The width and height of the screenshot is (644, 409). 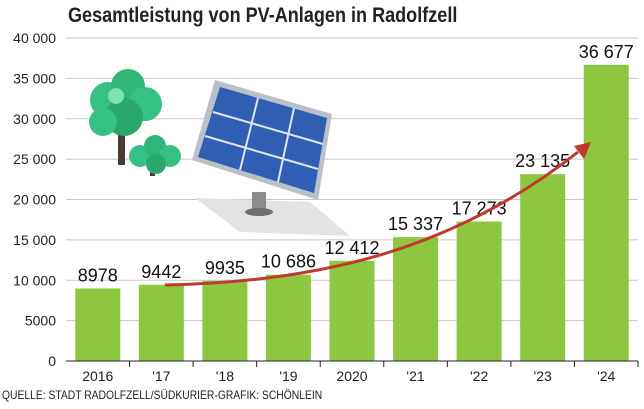 I want to click on solar-panel-illustration, so click(x=271, y=158).